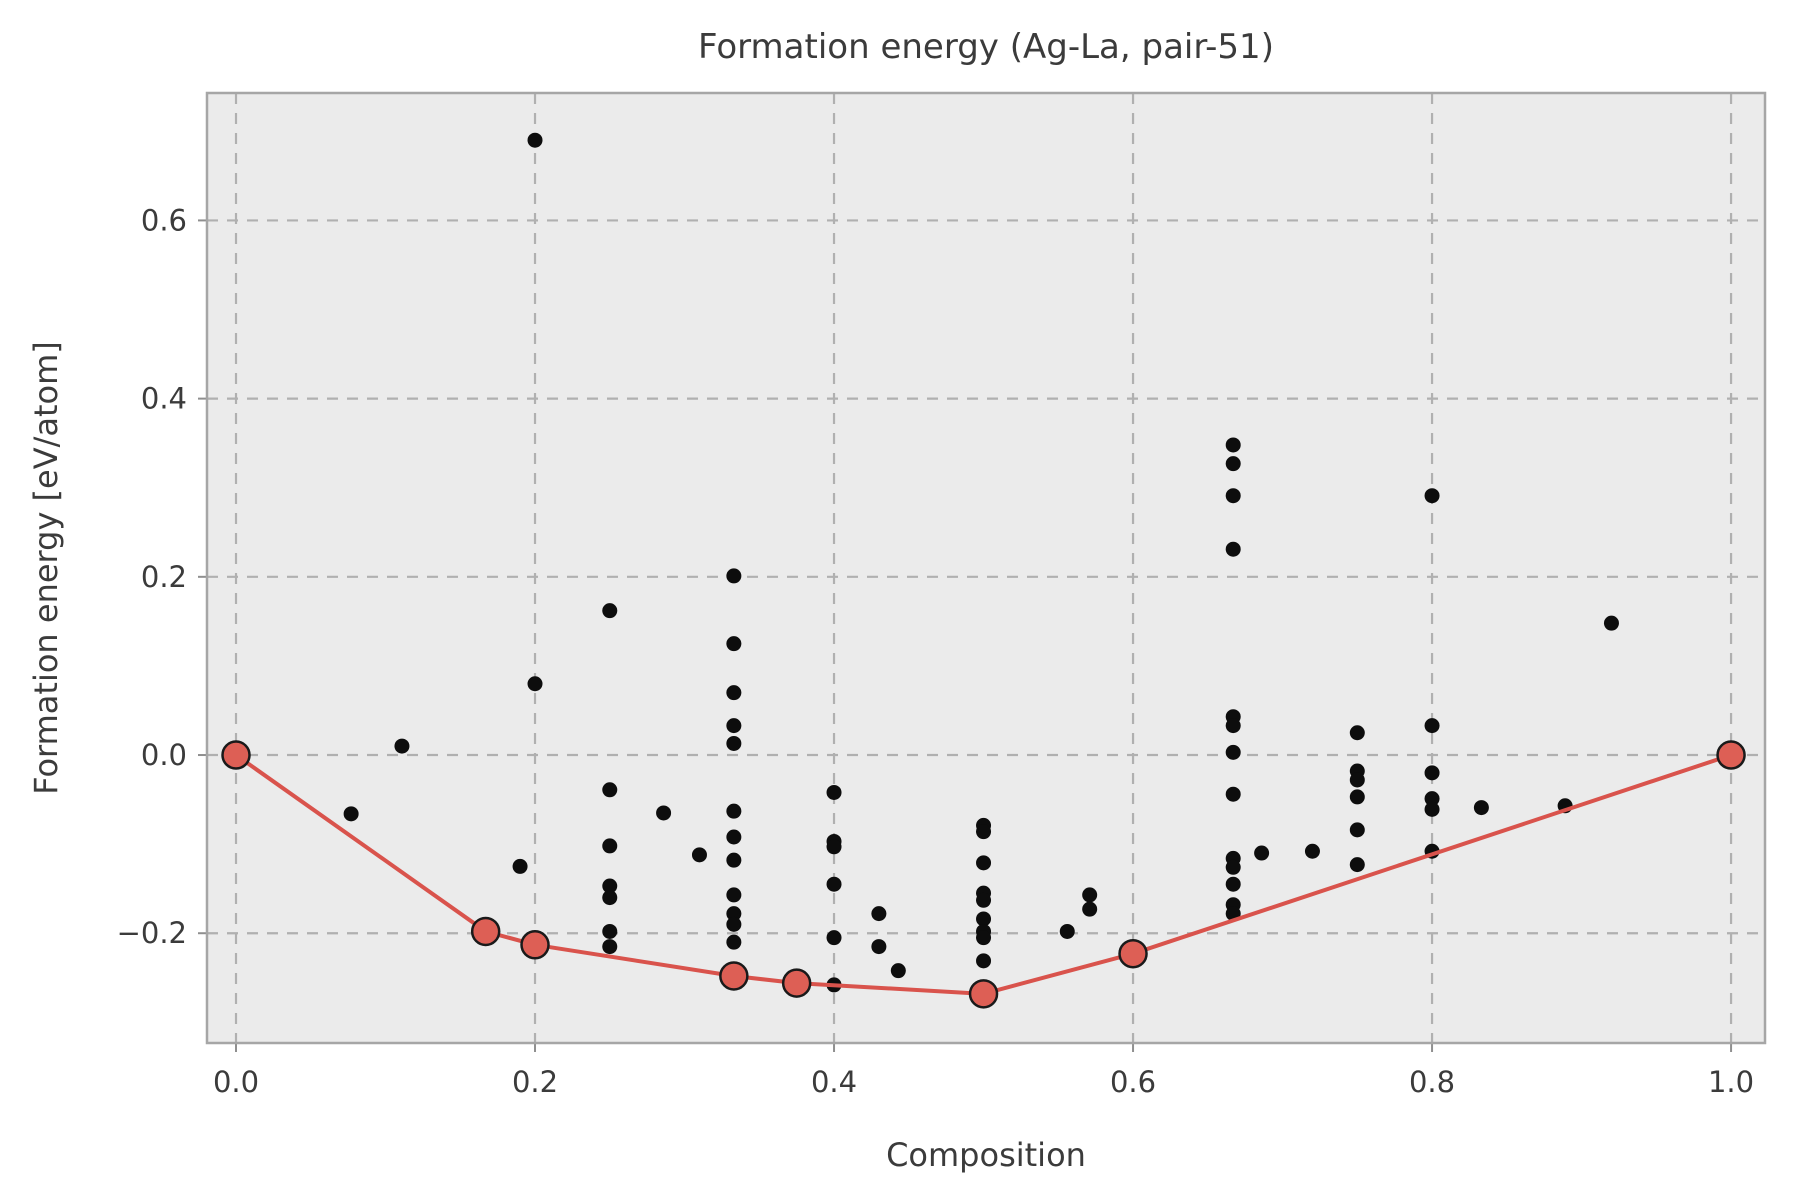 The height and width of the screenshot is (1200, 1800). What do you see at coordinates (46, 568) in the screenshot?
I see `y-axis-label: Formation energy [eV/atom]` at bounding box center [46, 568].